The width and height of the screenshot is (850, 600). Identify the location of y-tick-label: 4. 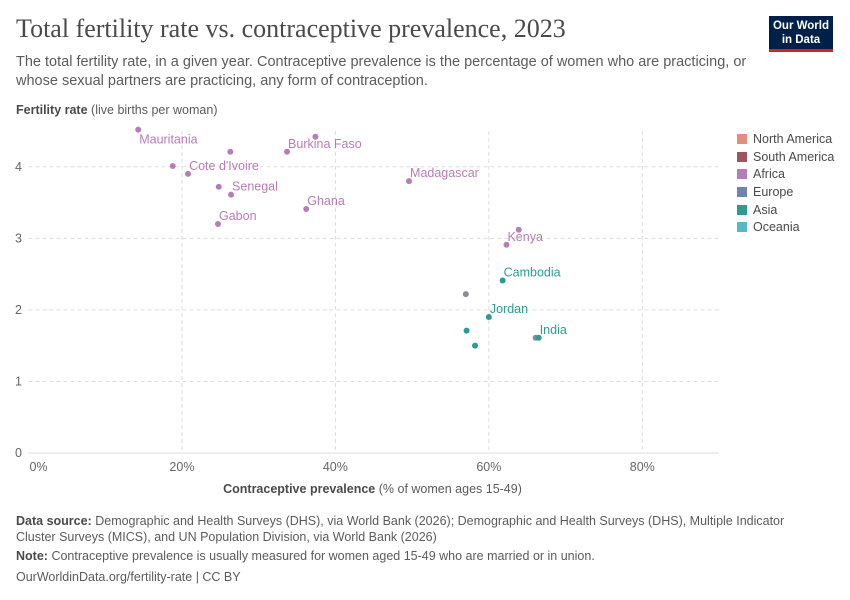
(18, 167).